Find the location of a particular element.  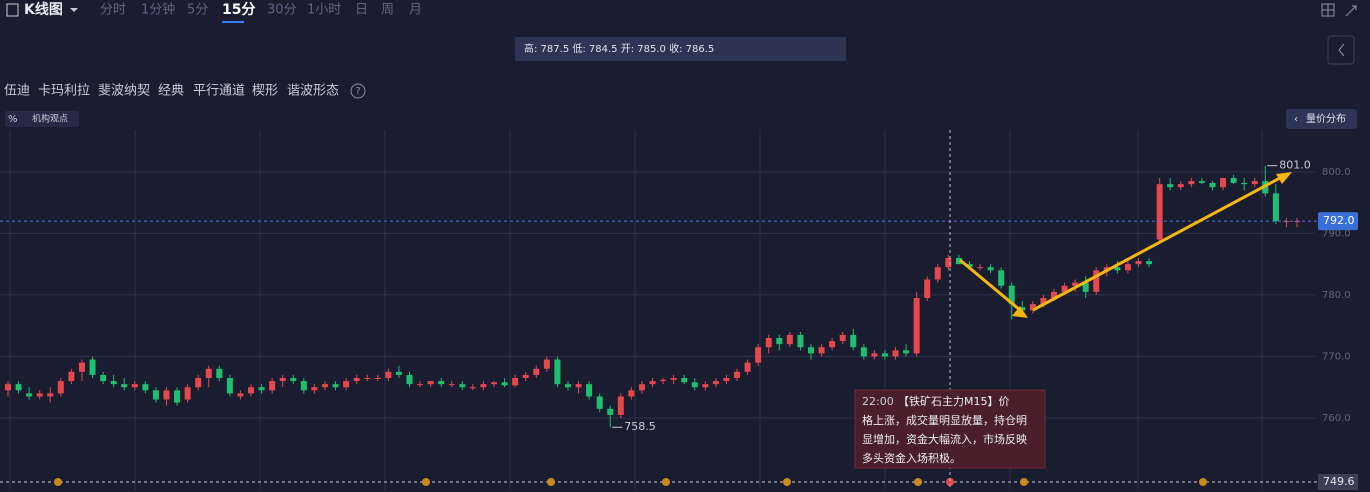

reference-price-tag: 749.6 is located at coordinates (1339, 481).